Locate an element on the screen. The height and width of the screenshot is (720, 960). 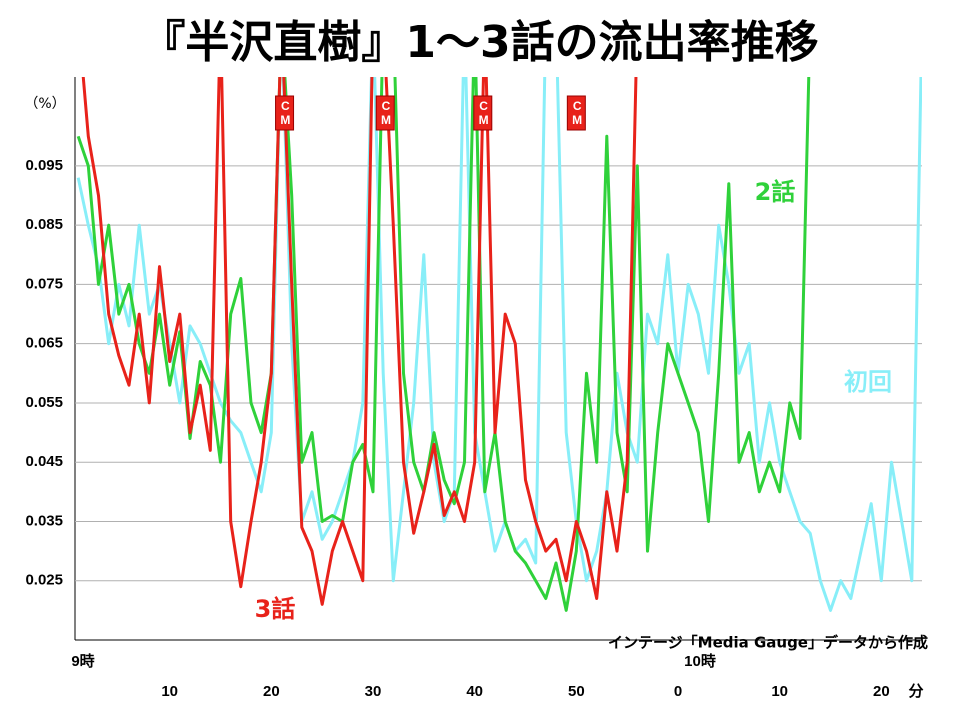
series-label: 3話 is located at coordinates (275, 609).